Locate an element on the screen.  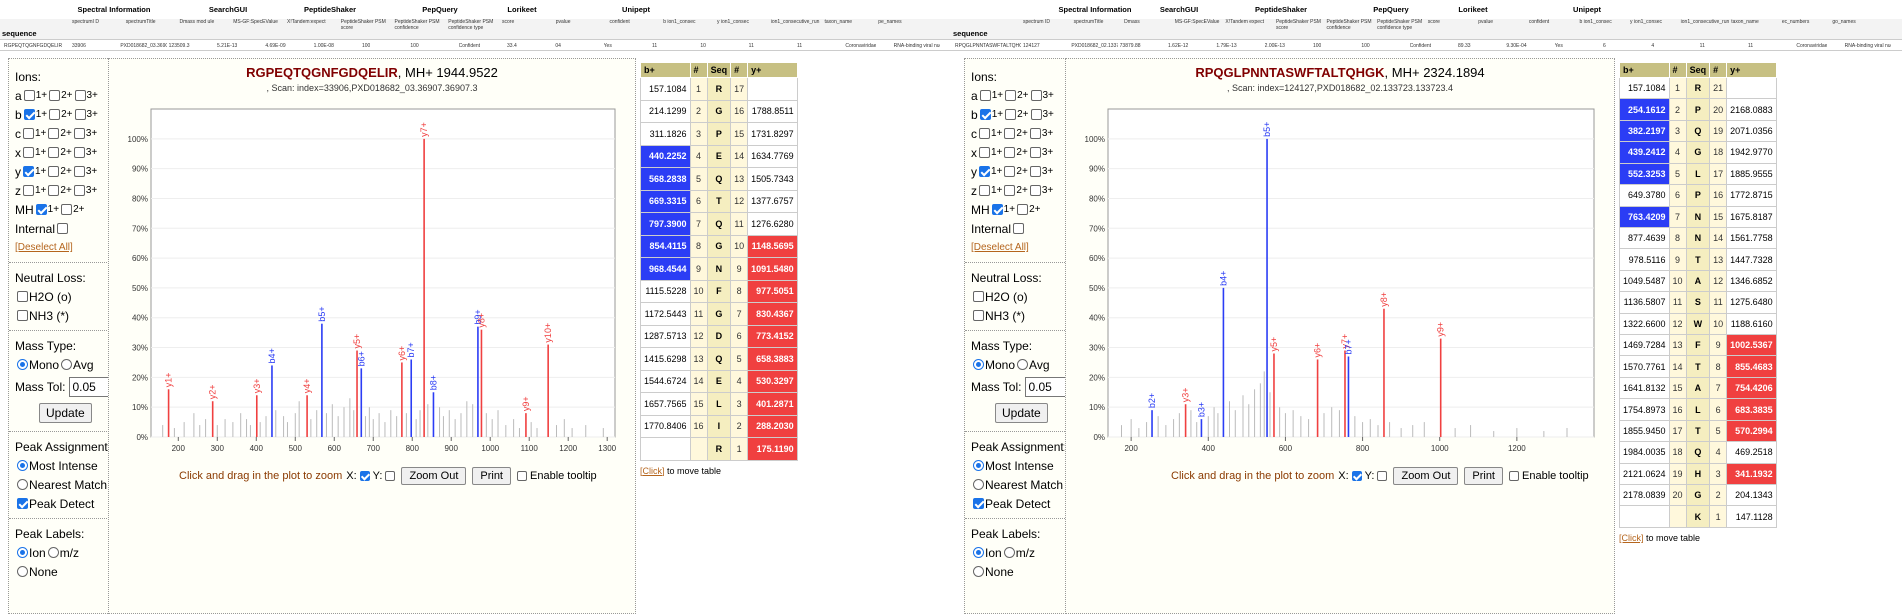
y-tick-label: 0% is located at coordinates (1099, 437).